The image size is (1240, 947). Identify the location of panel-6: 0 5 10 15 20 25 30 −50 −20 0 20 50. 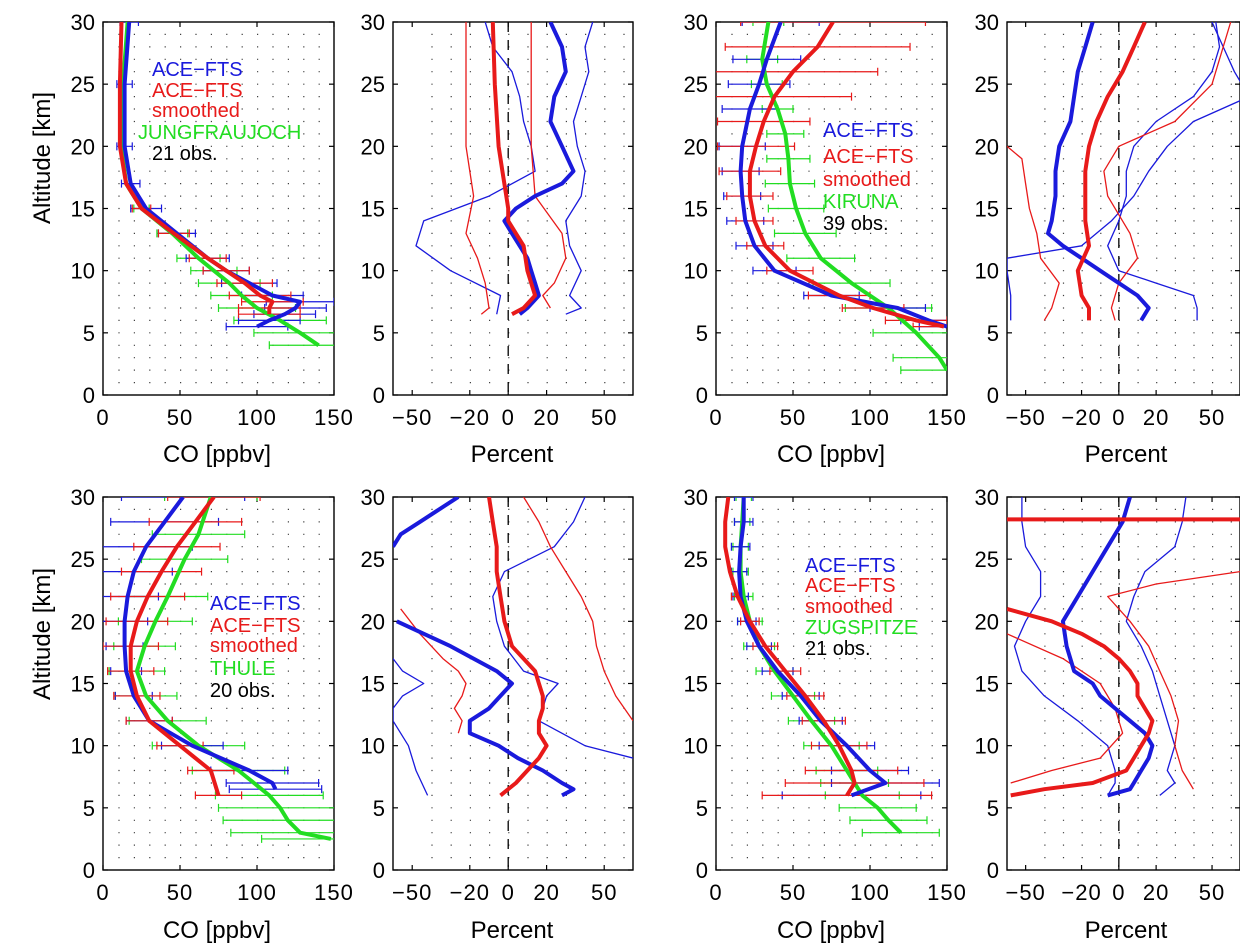
(497, 695).